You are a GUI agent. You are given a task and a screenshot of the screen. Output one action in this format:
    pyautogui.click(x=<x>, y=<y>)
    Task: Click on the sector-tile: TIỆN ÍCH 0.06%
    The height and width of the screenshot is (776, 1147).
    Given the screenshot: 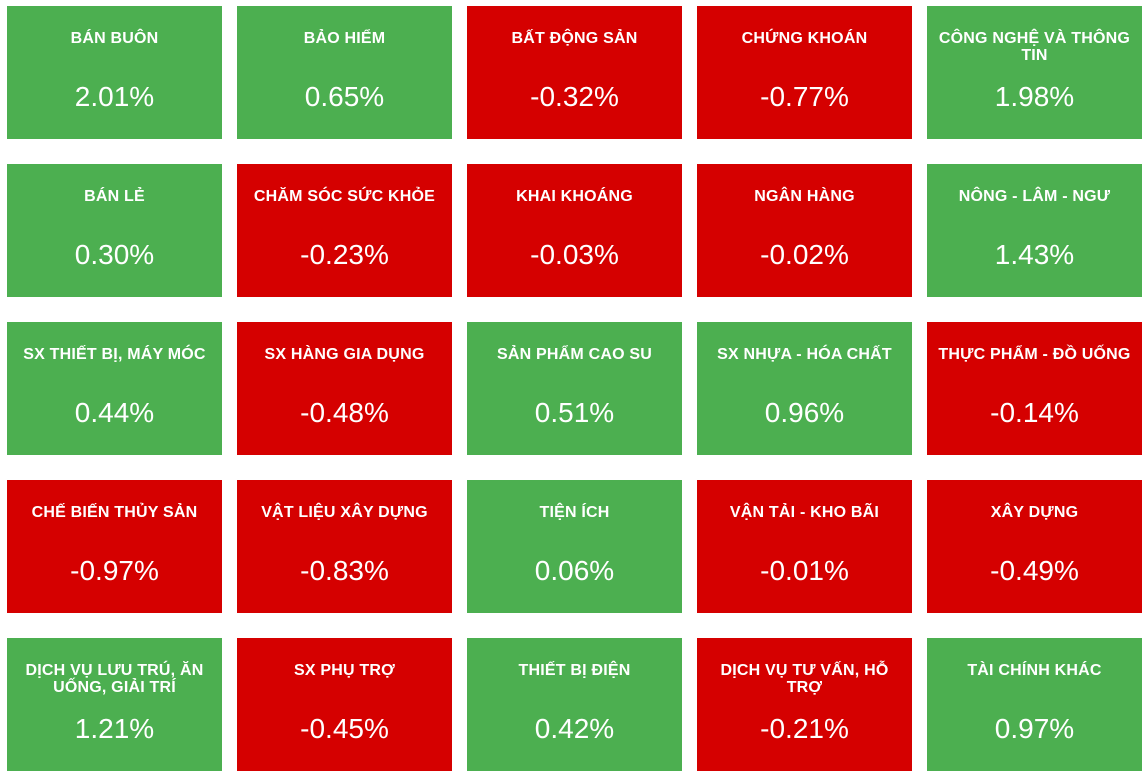 What is the action you would take?
    pyautogui.click(x=574, y=546)
    